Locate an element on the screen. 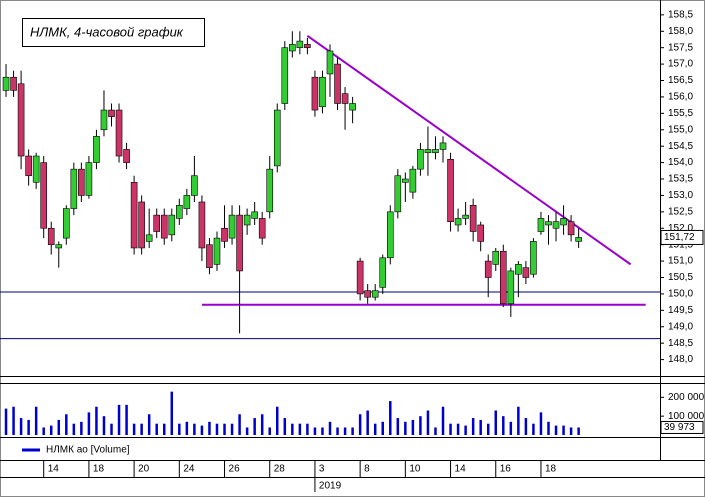 This screenshot has width=705, height=497. y-tick-label: 150,0 is located at coordinates (680, 294).